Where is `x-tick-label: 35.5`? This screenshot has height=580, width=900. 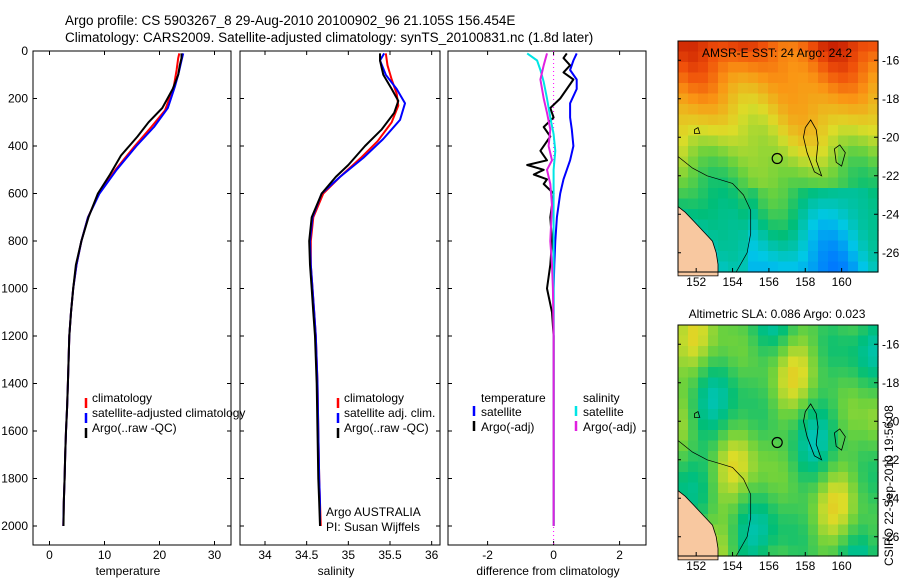 x-tick-label: 35.5 is located at coordinates (390, 555).